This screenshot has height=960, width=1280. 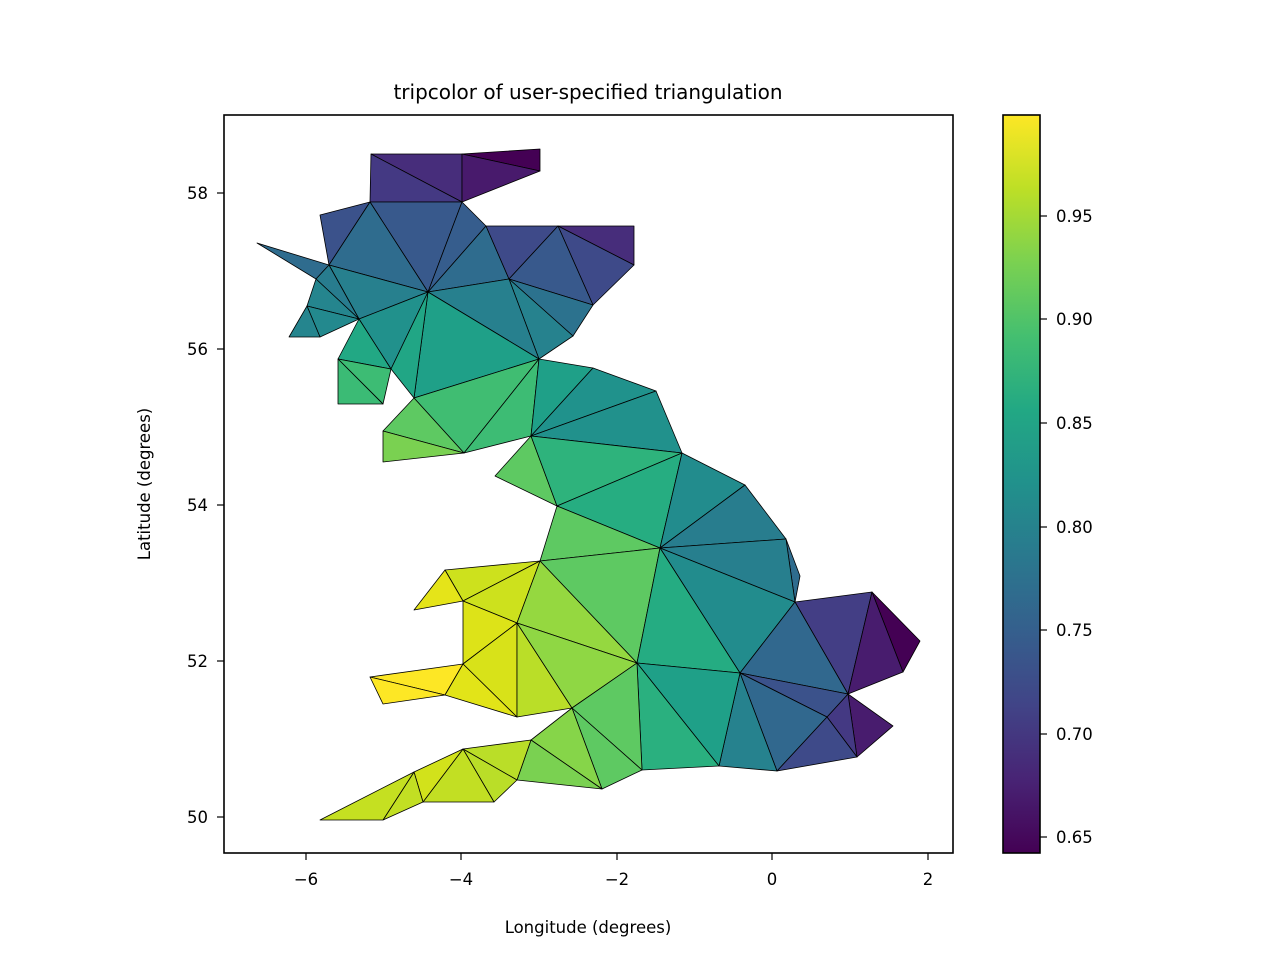 What do you see at coordinates (1047, 484) in the screenshot?
I see `colorbar: 0.65 0.70 0.75 0.80 0.85 0.90 0.95` at bounding box center [1047, 484].